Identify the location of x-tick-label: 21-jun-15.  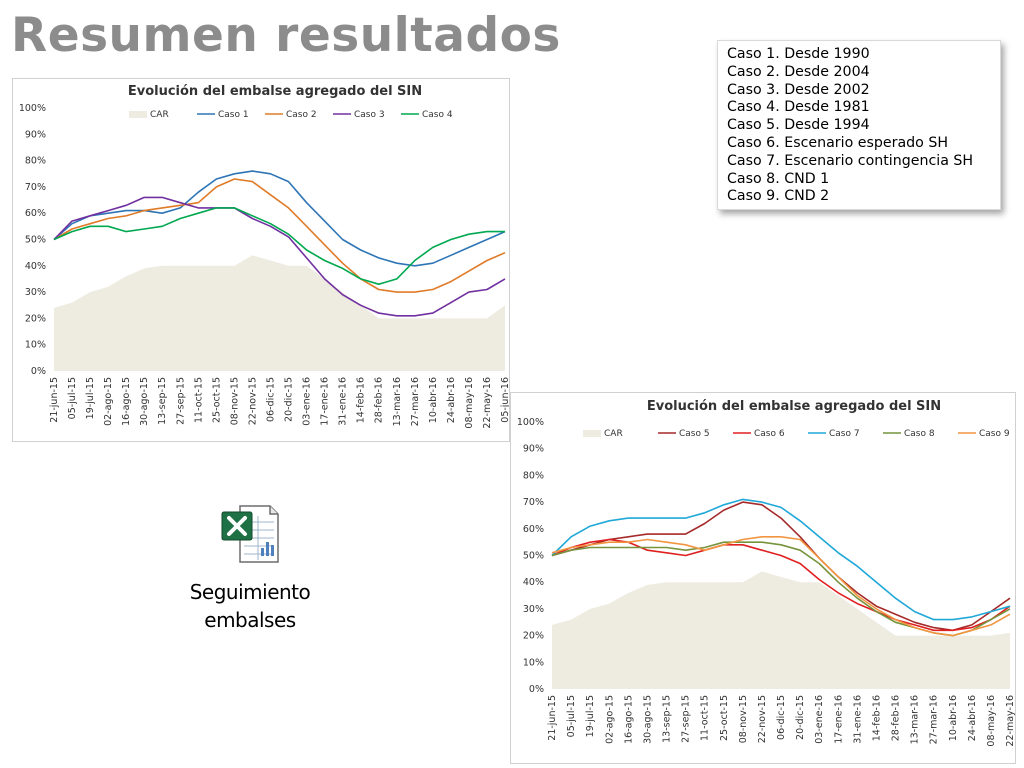
(552, 718).